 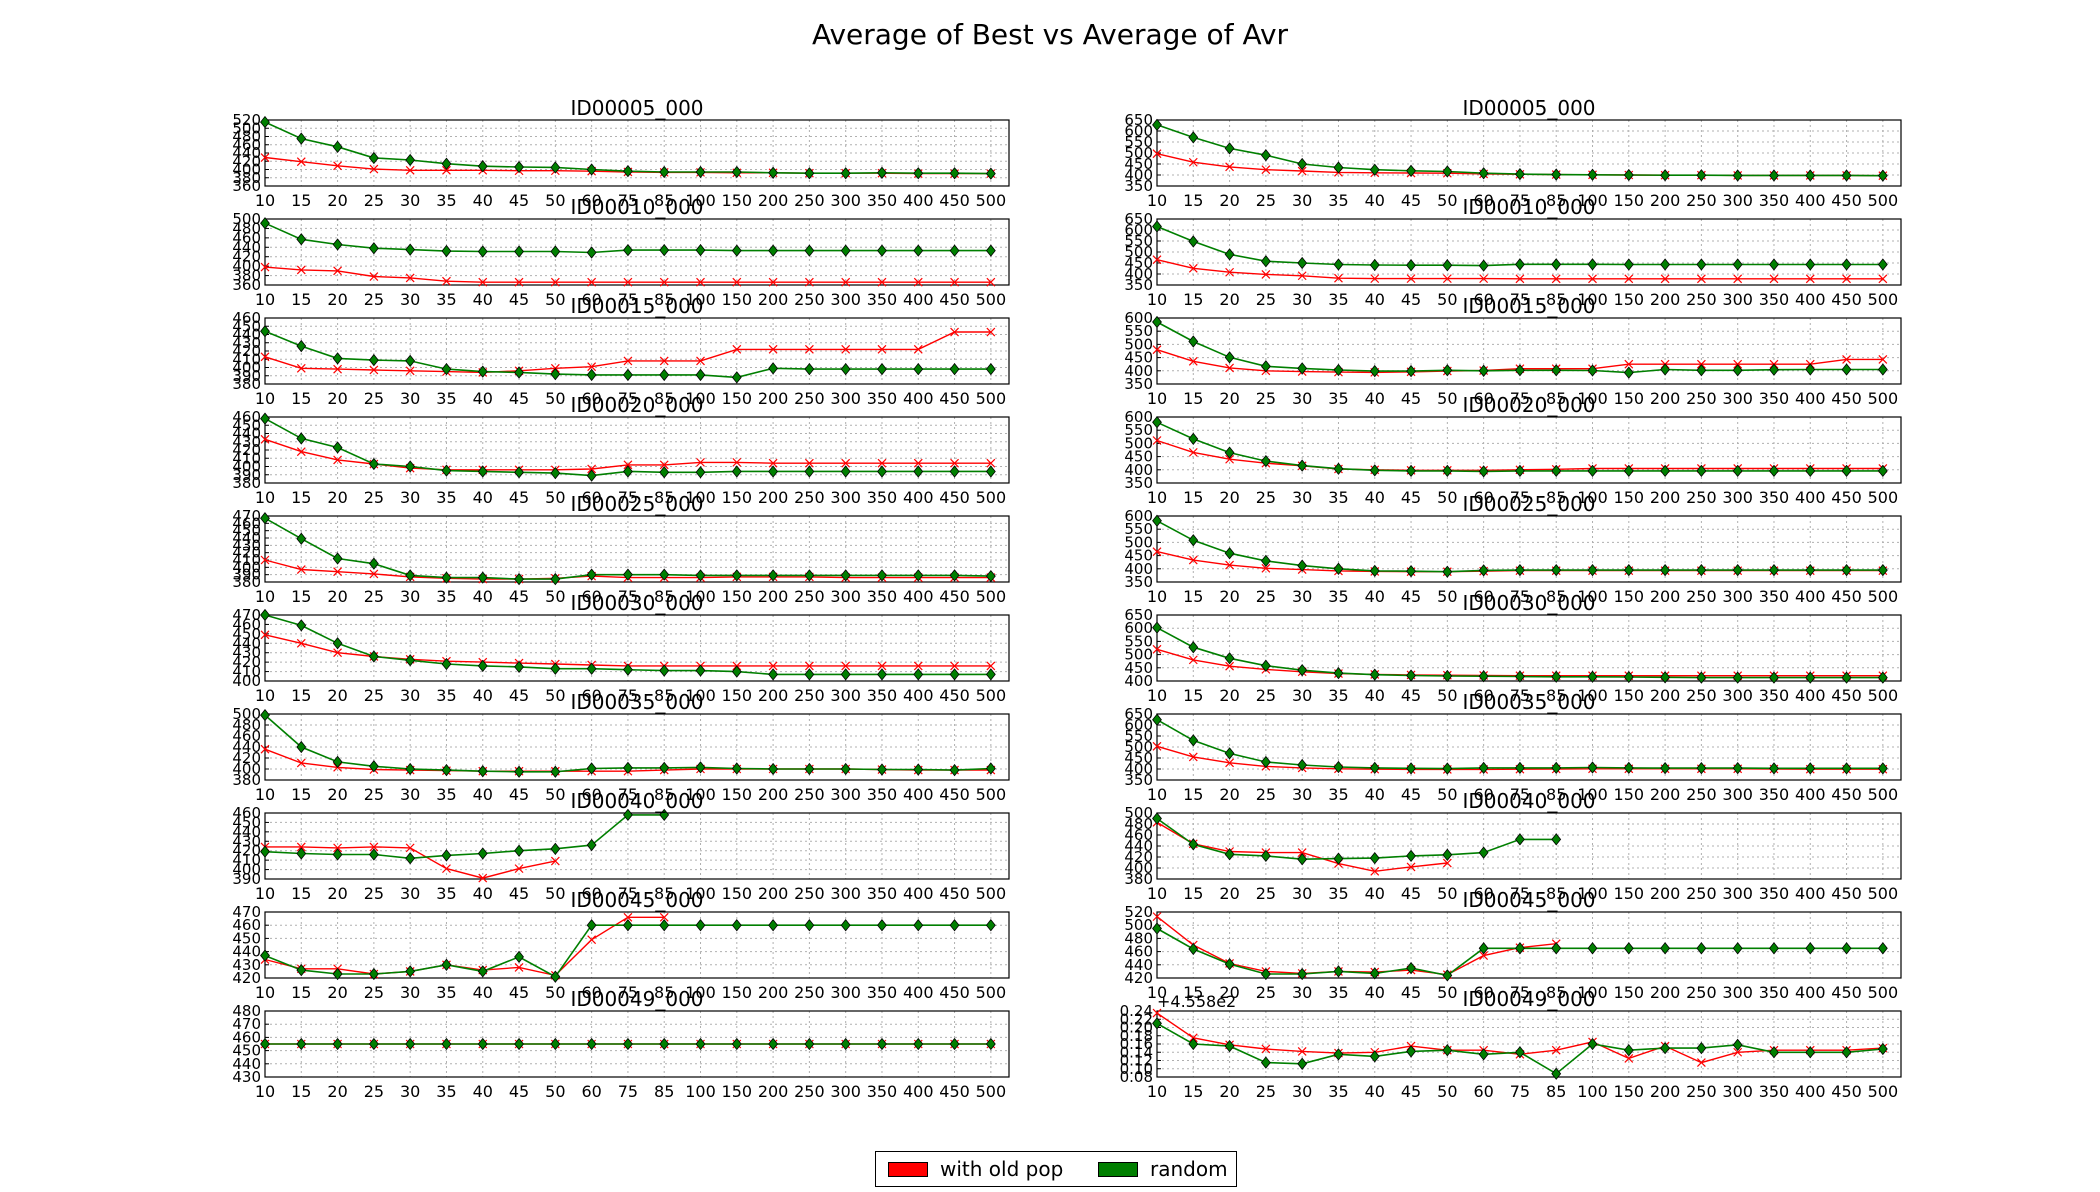 What do you see at coordinates (246, 758) in the screenshot?
I see `y-tick-label: 420` at bounding box center [246, 758].